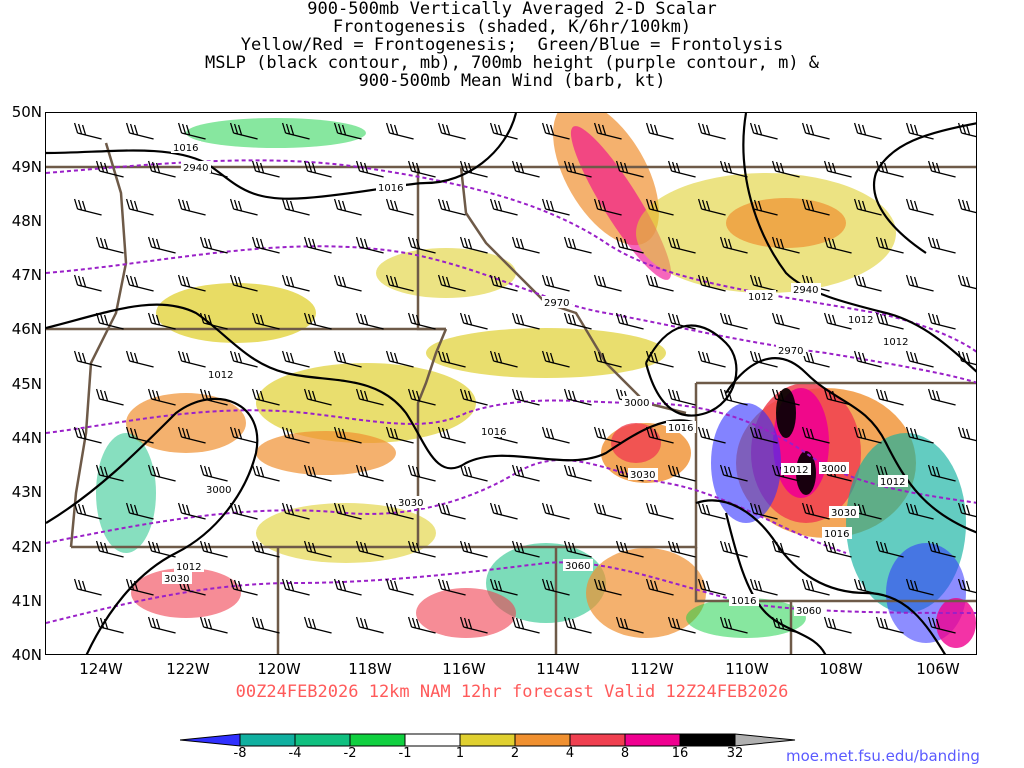  Describe the element at coordinates (22, 384) in the screenshot. I see `lat-label-45n: 45N` at that location.